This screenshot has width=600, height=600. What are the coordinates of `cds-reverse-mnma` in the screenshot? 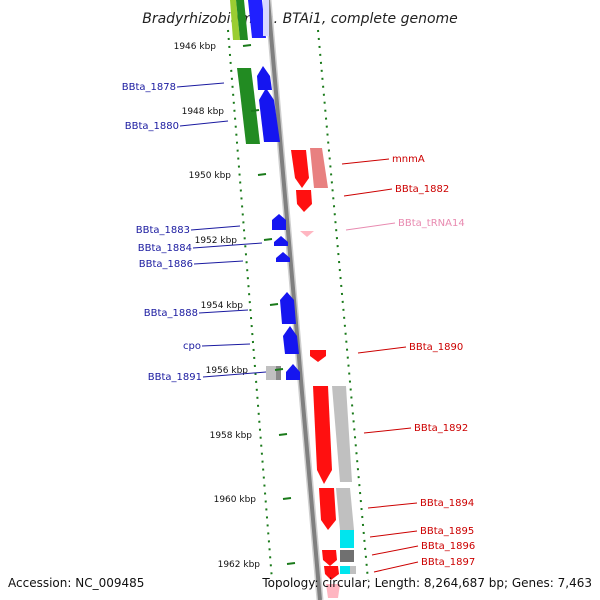 It's located at (300, 169).